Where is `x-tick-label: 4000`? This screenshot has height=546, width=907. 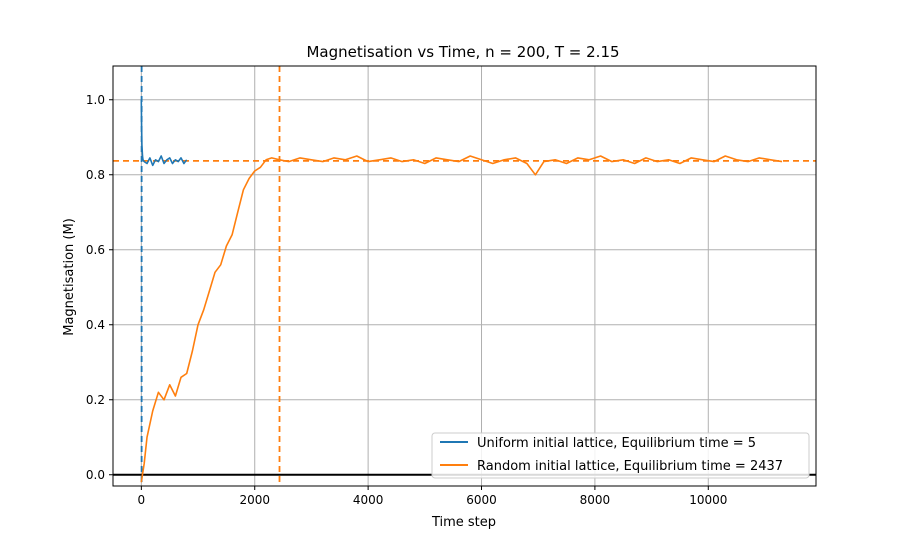
x-tick-label: 4000 is located at coordinates (368, 500).